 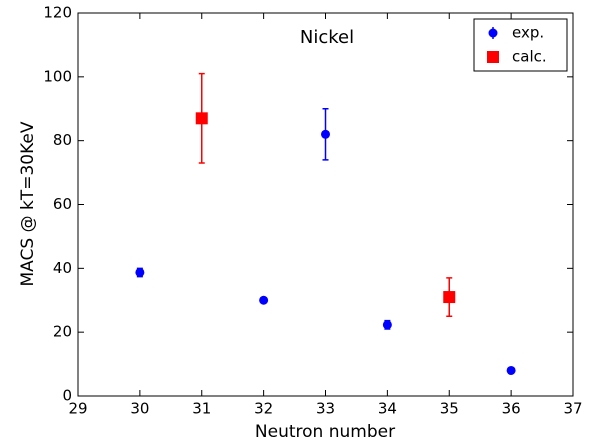 I want to click on x-tick-label: 37, so click(x=572, y=409).